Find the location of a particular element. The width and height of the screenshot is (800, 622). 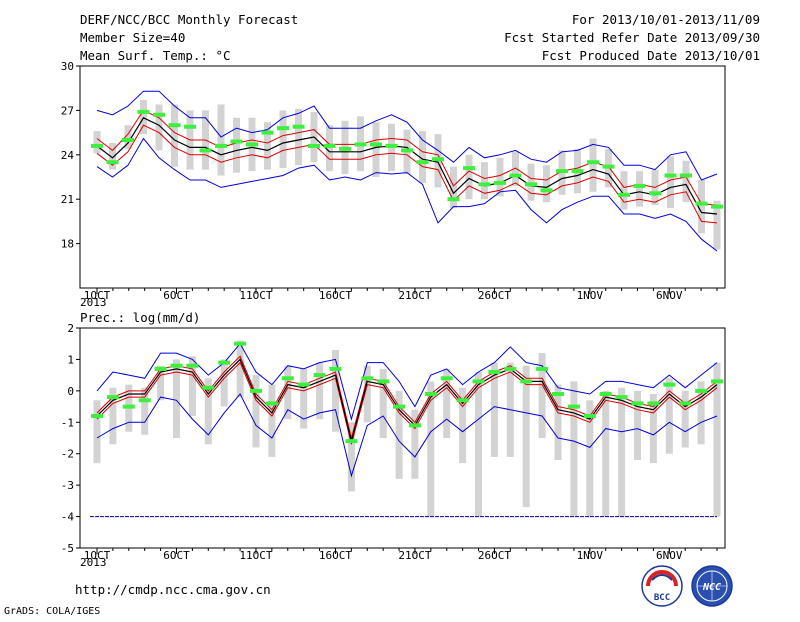

bcc-logo: BCC is located at coordinates (662, 586).